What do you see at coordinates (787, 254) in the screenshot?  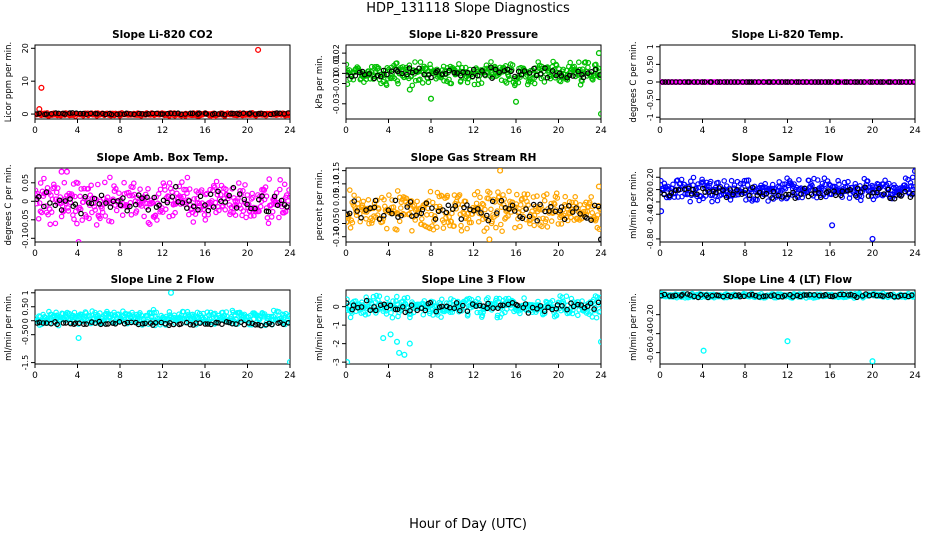 I see `x-tick-label: 12` at bounding box center [787, 254].